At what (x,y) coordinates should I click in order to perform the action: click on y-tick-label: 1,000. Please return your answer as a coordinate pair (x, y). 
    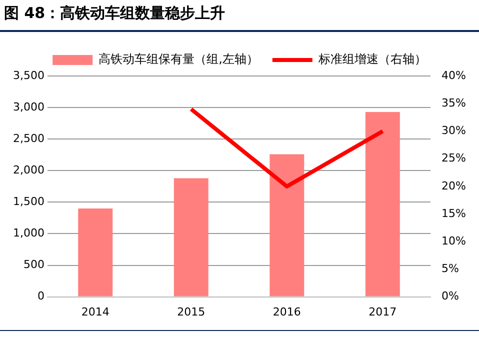
    Looking at the image, I should click on (28, 233).